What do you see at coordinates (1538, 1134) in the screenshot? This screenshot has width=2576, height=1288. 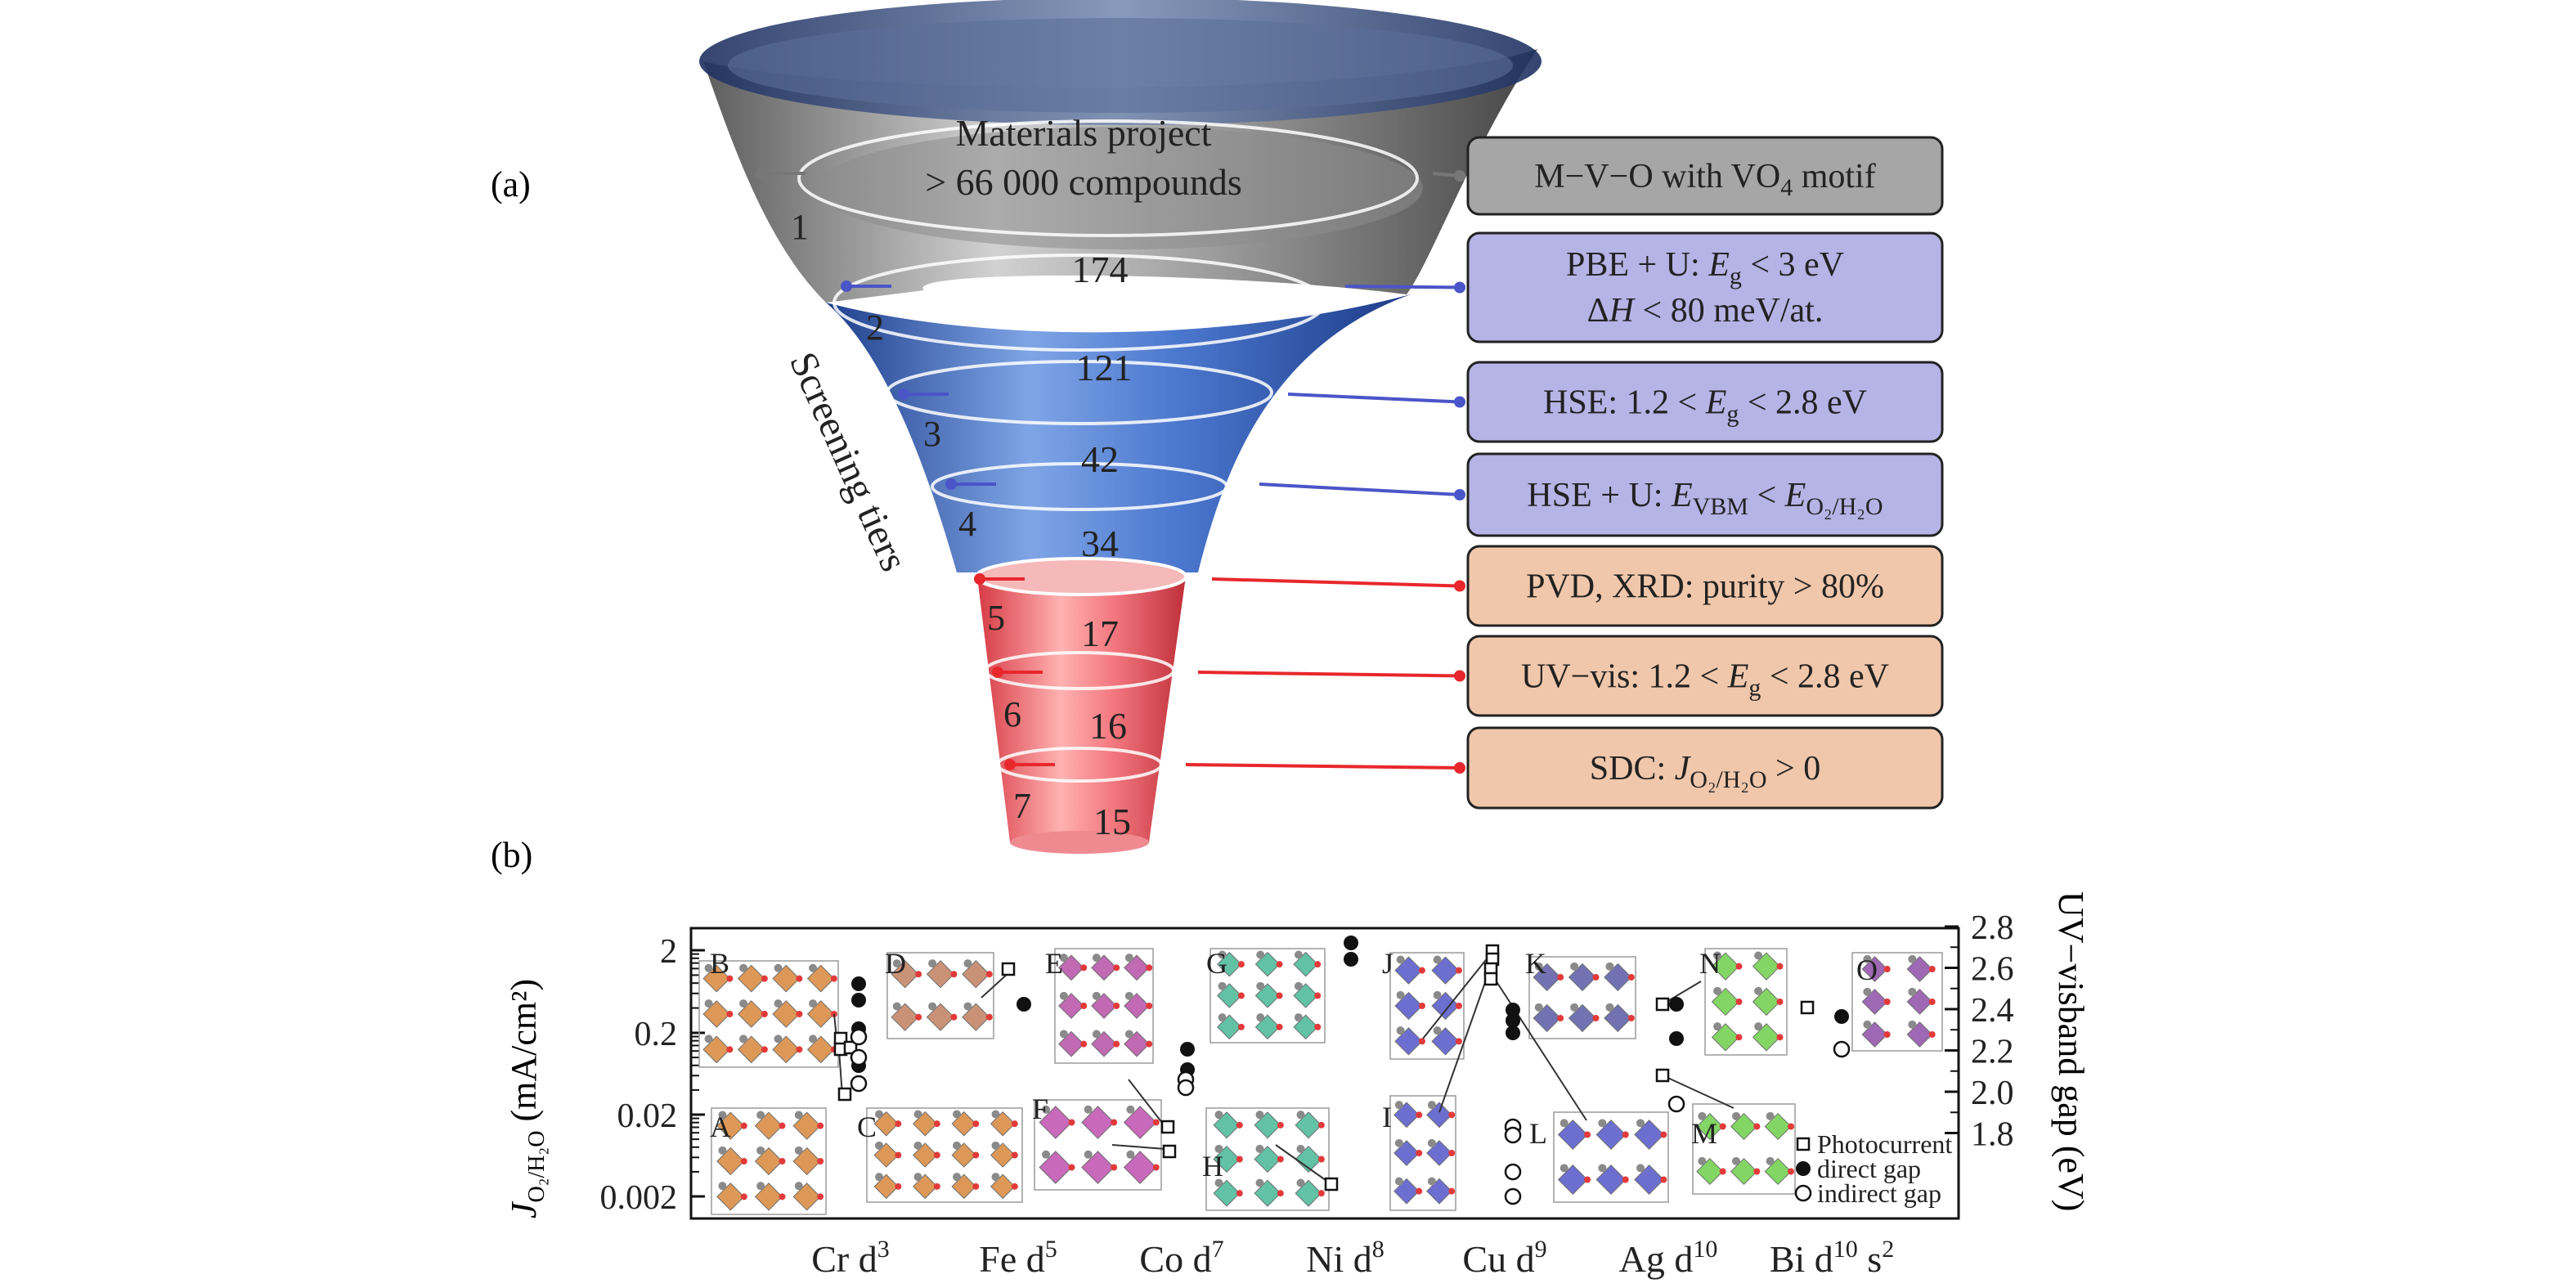 I see `structure-label: L` at bounding box center [1538, 1134].